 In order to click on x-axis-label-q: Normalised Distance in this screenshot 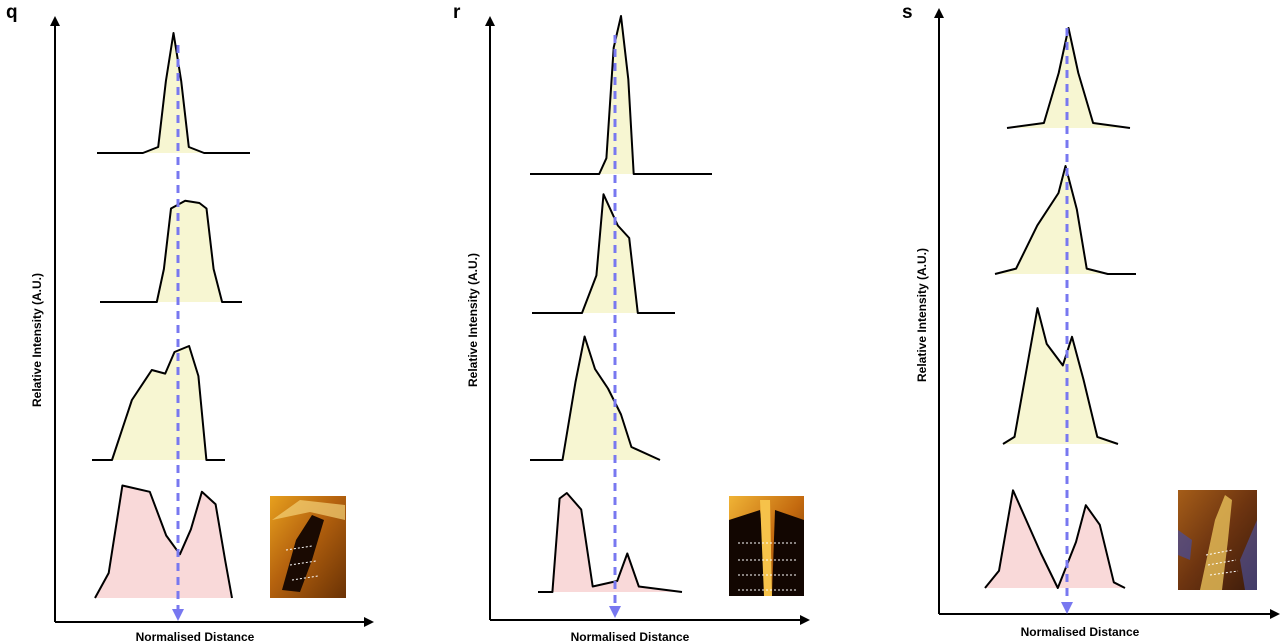, I will do `click(195, 637)`.